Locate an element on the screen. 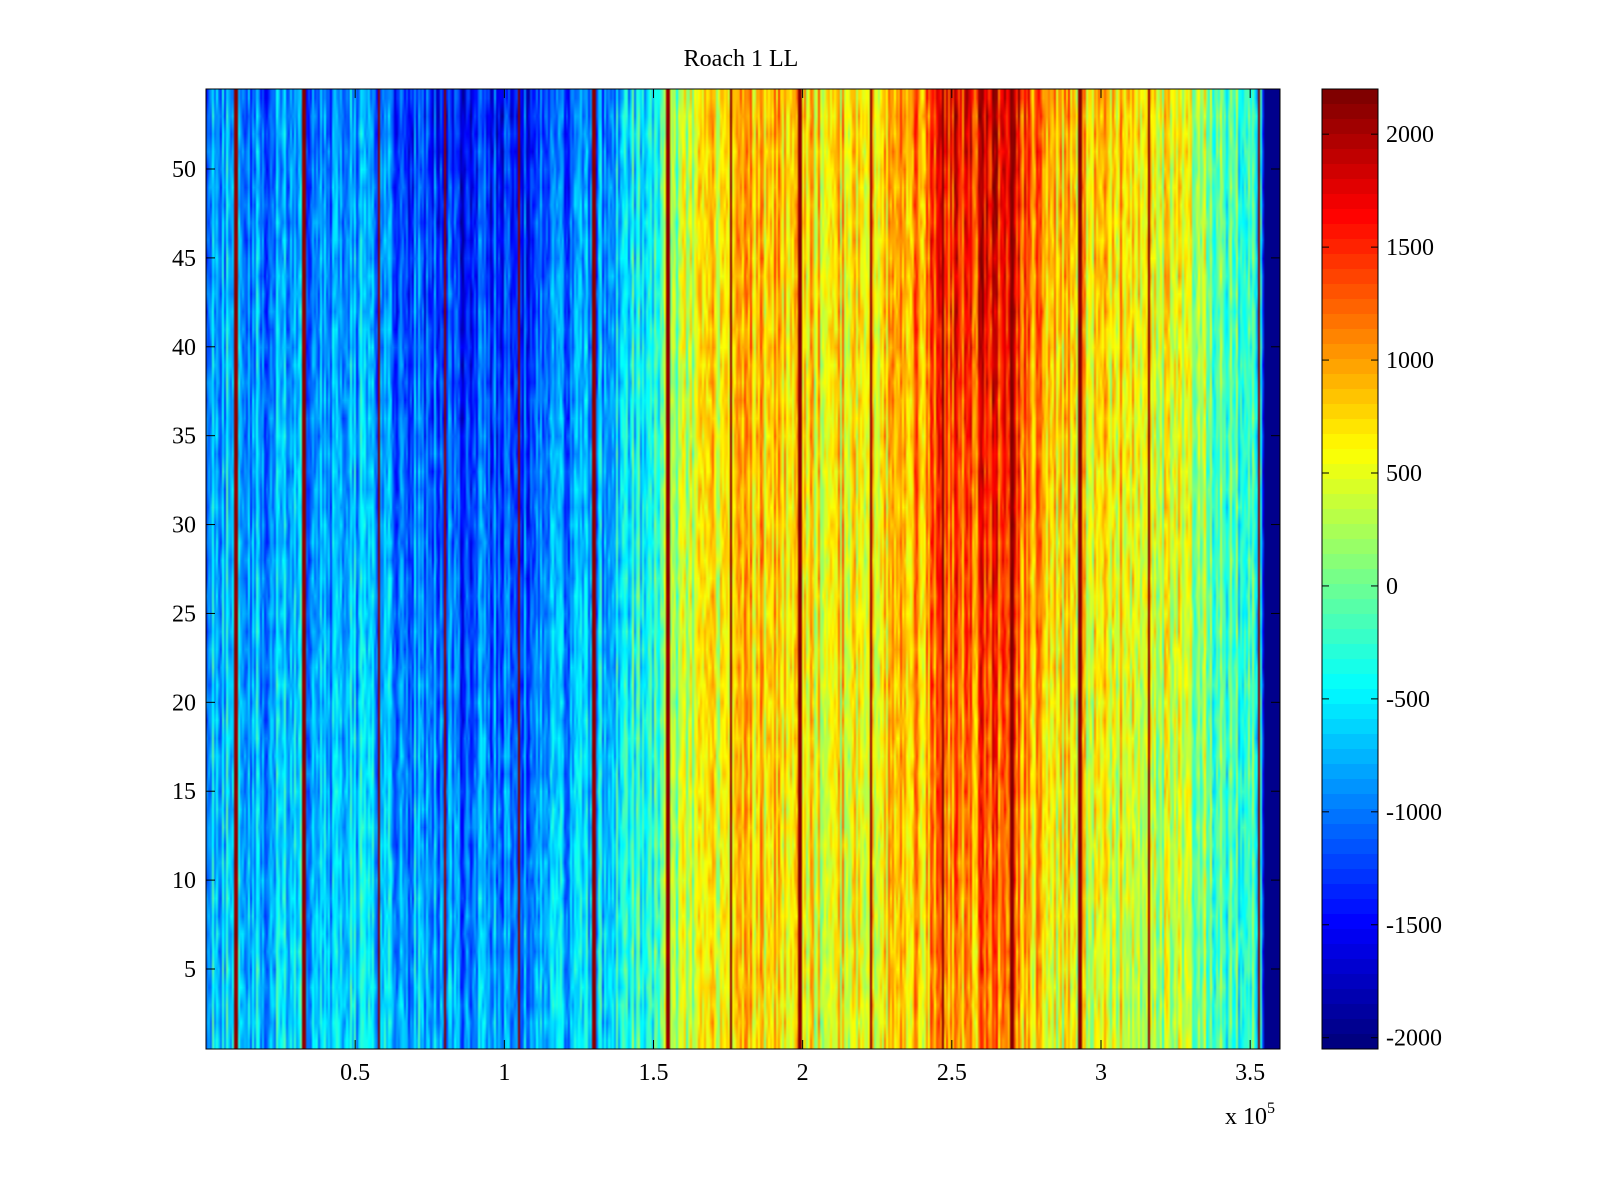 The image size is (1600, 1200). colorbar-tick-label: 500 is located at coordinates (1404, 474).